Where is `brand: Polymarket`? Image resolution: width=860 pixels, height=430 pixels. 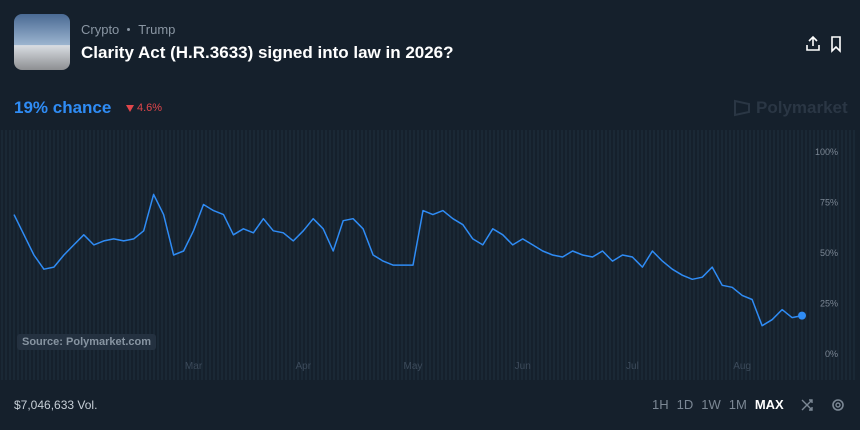 brand: Polymarket is located at coordinates (790, 108).